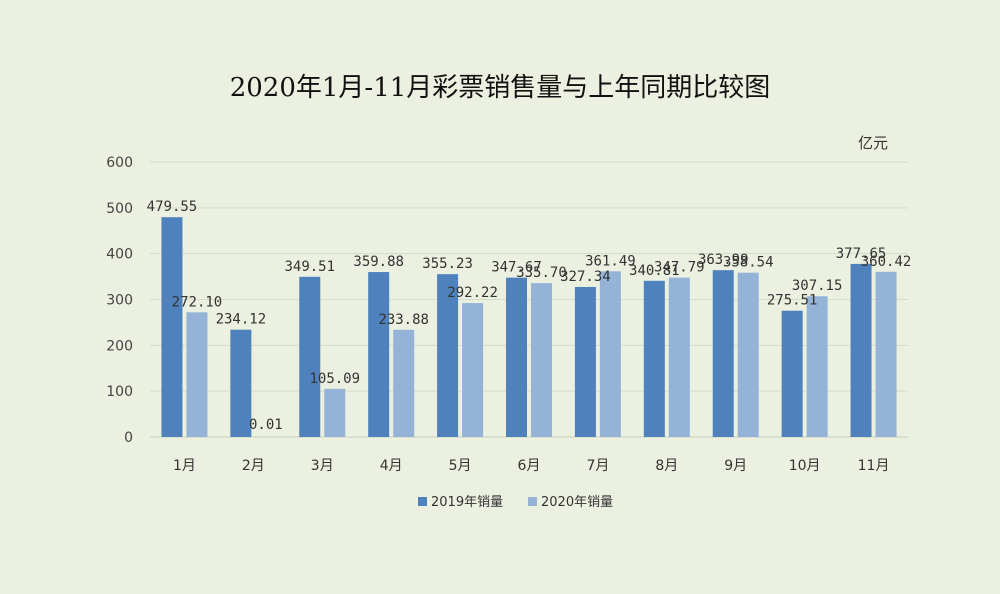  I want to click on y-axis-ticks: 0 100 200 300 400 500 600, so click(119, 300).